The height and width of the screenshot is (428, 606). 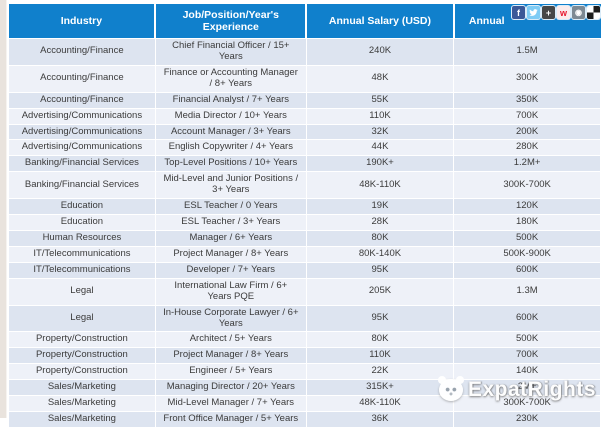 I want to click on cell-job: Developer / 7+ Years, so click(x=230, y=270).